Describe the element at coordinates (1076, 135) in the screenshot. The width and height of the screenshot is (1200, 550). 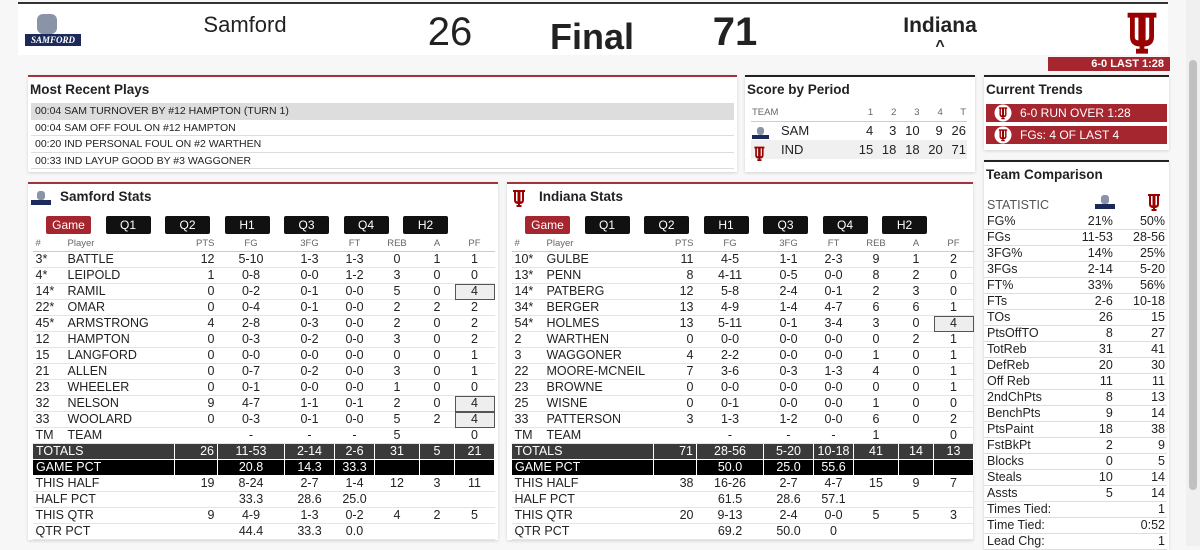
I see `trend-item: FGs: 4 OF LAST 4` at that location.